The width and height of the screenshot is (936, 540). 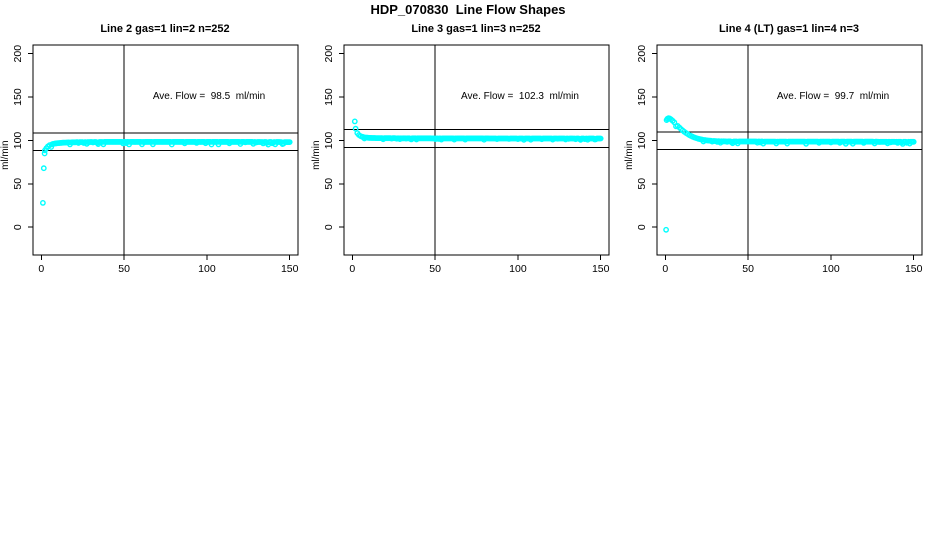 What do you see at coordinates (476, 29) in the screenshot?
I see `panel-title: Line 3 gas=1 lin=3 n=252` at bounding box center [476, 29].